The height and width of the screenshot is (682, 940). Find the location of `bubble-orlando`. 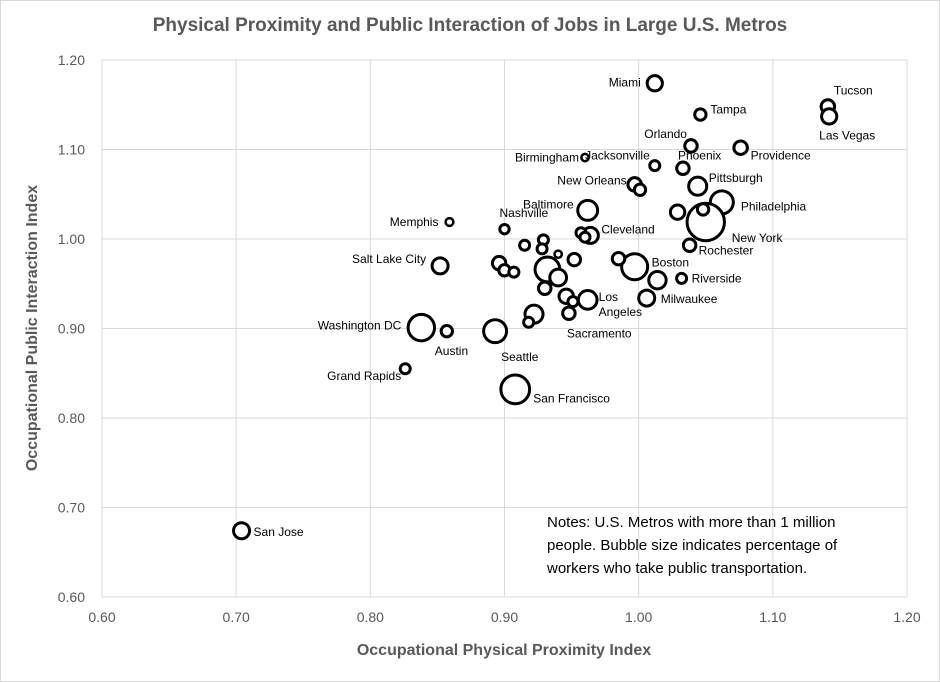

bubble-orlando is located at coordinates (691, 146).